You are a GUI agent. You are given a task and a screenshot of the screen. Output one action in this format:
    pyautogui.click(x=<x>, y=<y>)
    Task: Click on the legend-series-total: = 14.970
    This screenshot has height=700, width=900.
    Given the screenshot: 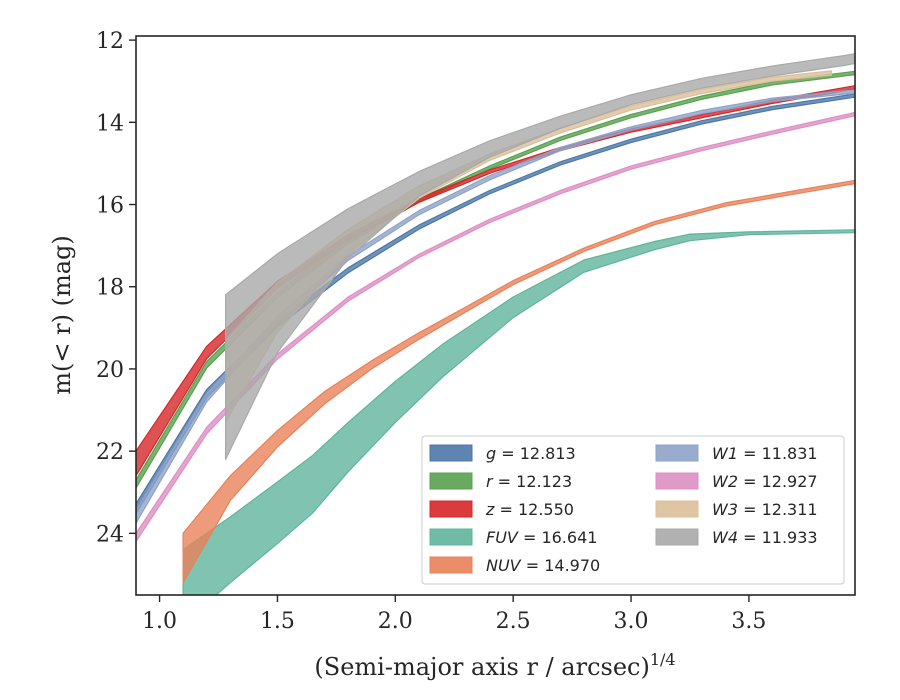 What is the action you would take?
    pyautogui.click(x=561, y=565)
    